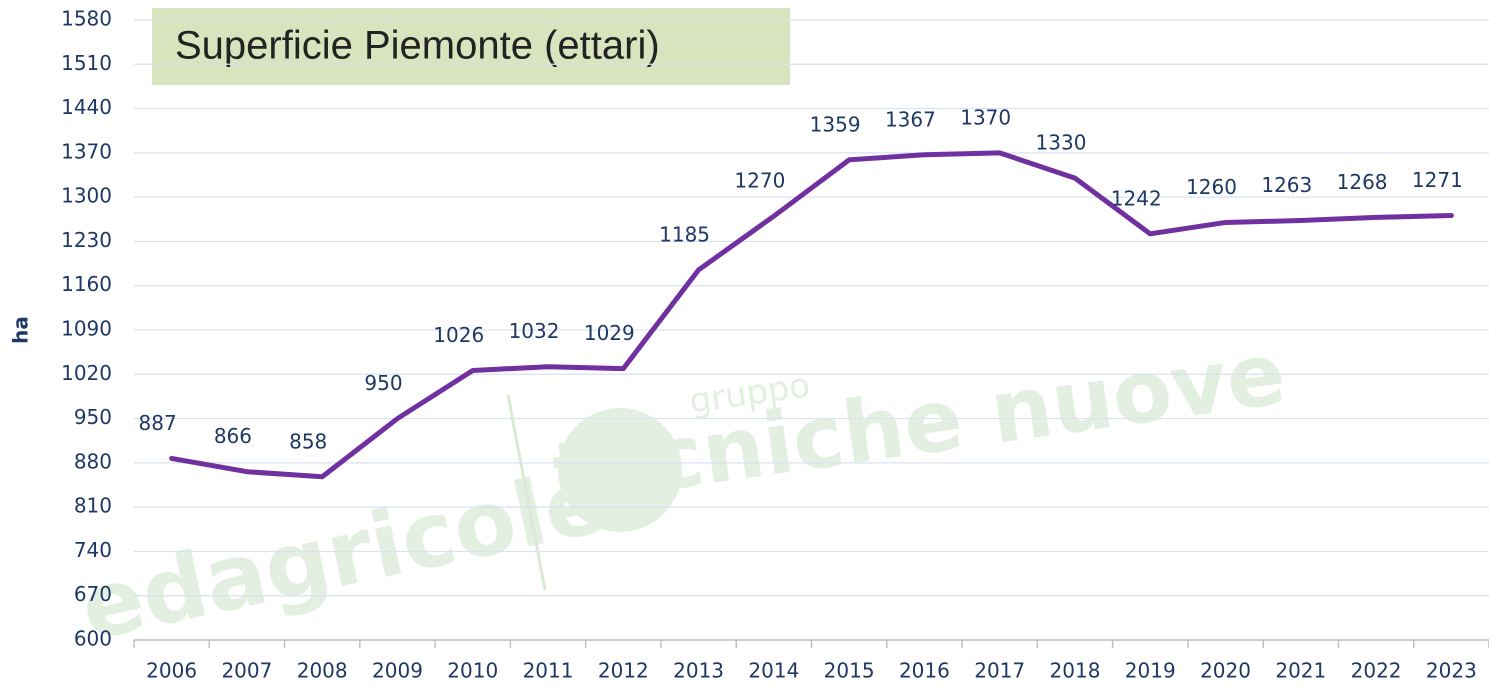  I want to click on data-label: 1359, so click(835, 124).